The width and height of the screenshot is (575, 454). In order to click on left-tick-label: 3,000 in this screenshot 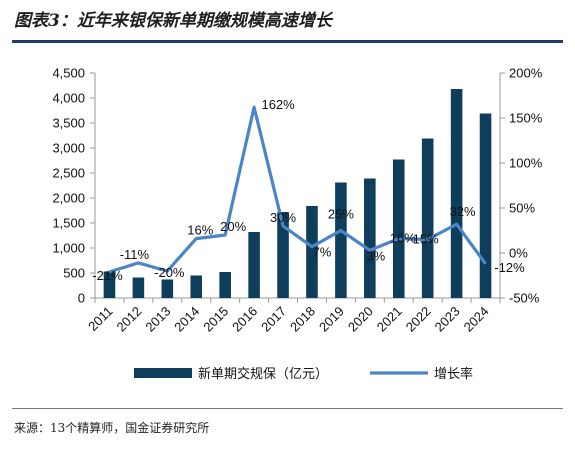, I will do `click(68, 148)`.